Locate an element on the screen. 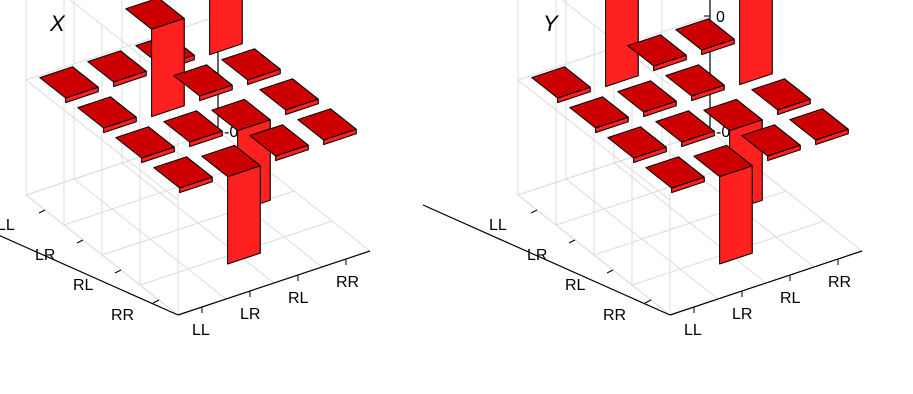  column-tick-label: RR is located at coordinates (839, 282).